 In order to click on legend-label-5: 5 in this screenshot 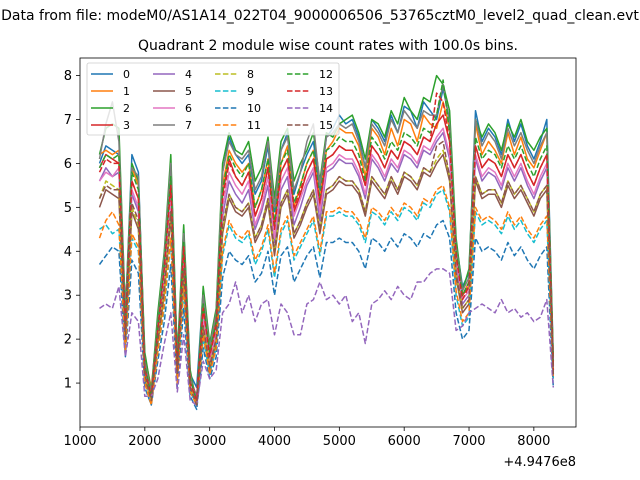, I will do `click(188, 91)`.